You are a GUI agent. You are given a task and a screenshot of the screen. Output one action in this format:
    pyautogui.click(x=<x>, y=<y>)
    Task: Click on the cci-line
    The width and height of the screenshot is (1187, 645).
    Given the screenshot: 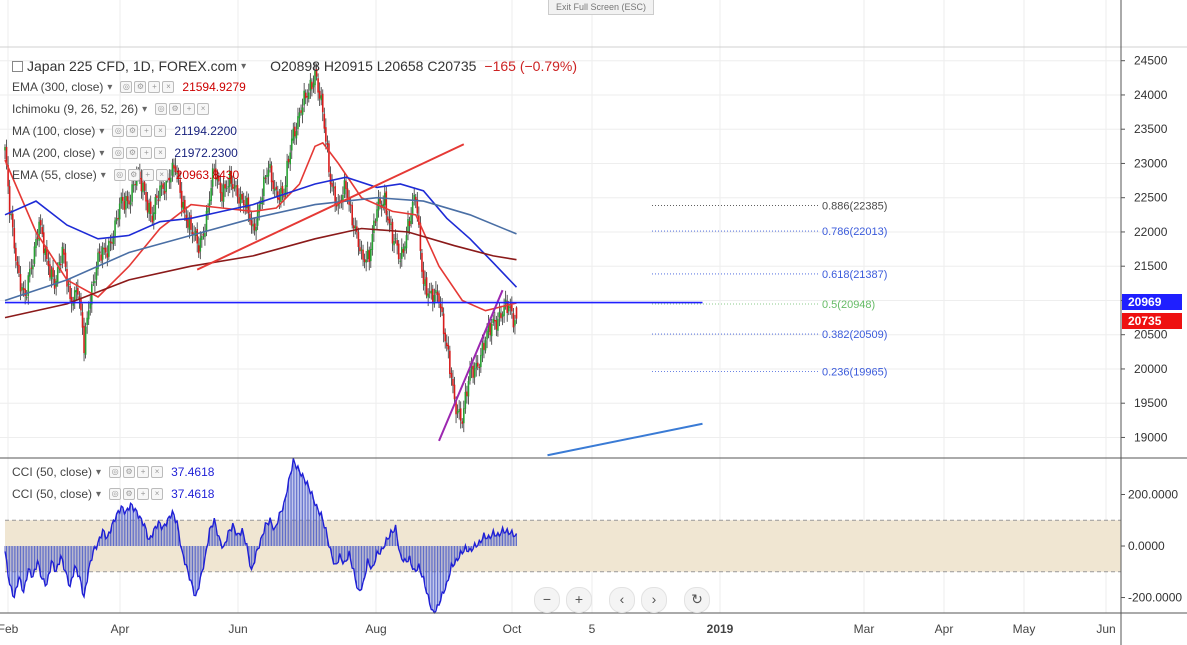 What is the action you would take?
    pyautogui.click(x=261, y=536)
    